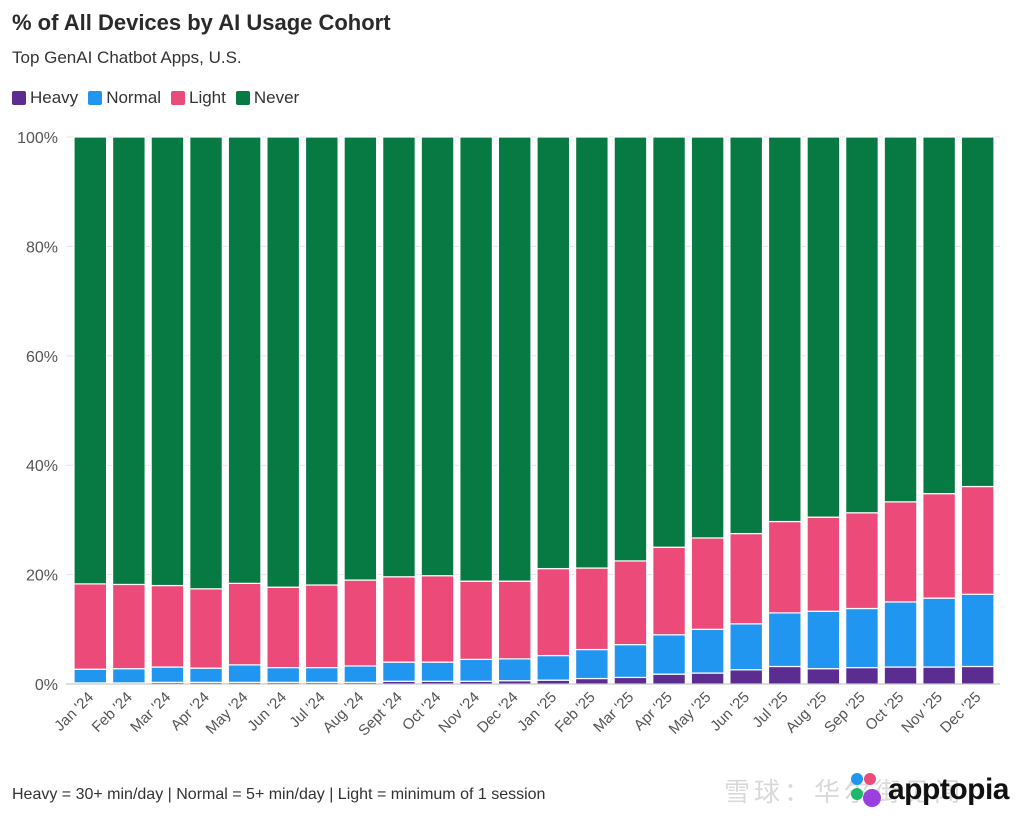  Describe the element at coordinates (42, 357) in the screenshot. I see `y-tick-label: 60%` at that location.